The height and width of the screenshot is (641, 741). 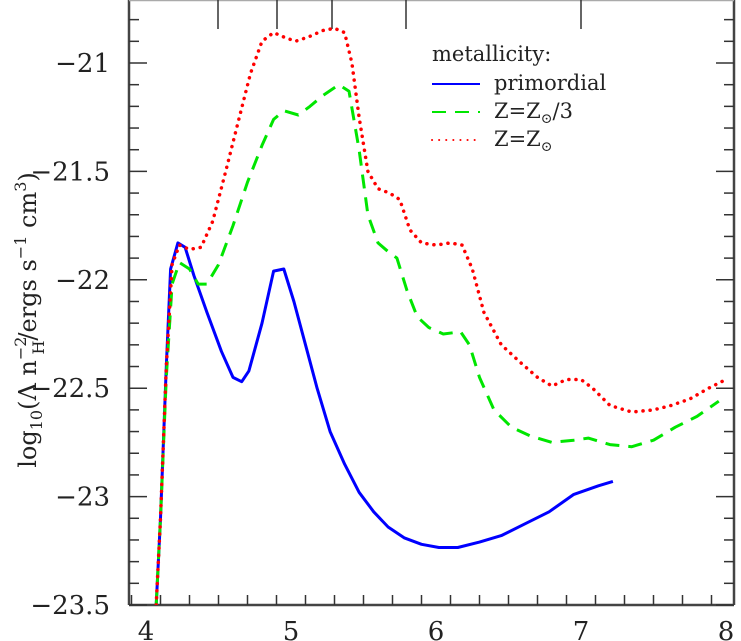 What do you see at coordinates (581, 629) in the screenshot?
I see `x-tick-label: 7` at bounding box center [581, 629].